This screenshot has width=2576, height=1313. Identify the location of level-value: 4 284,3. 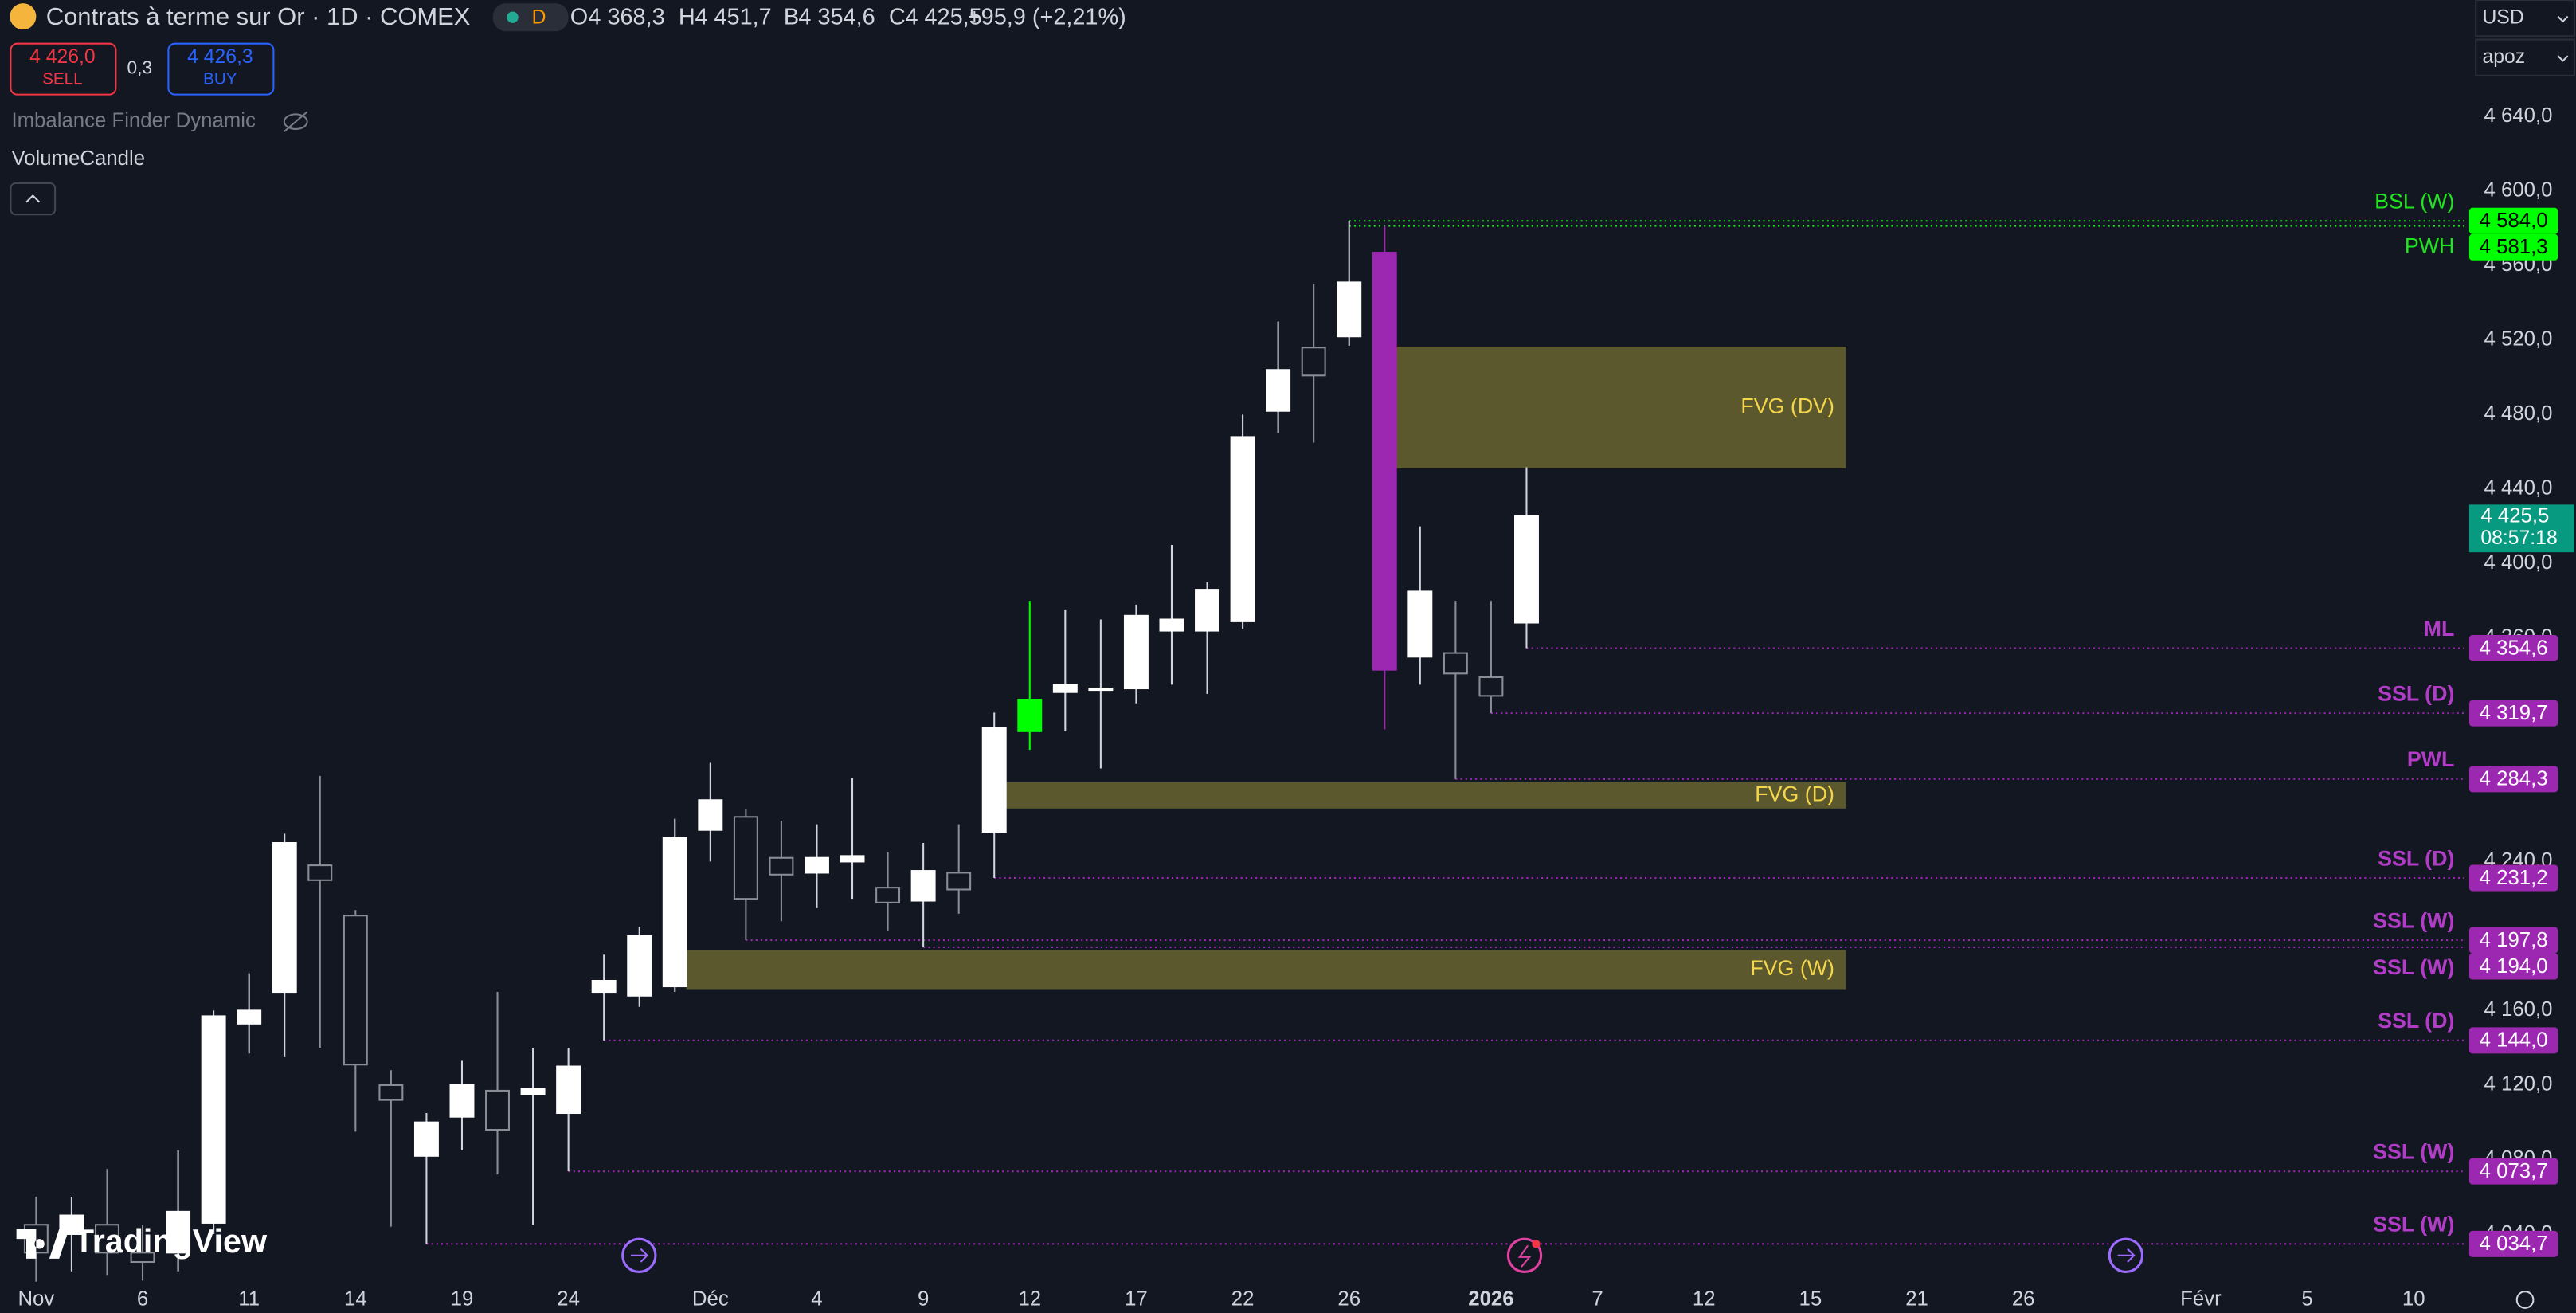
(2514, 779).